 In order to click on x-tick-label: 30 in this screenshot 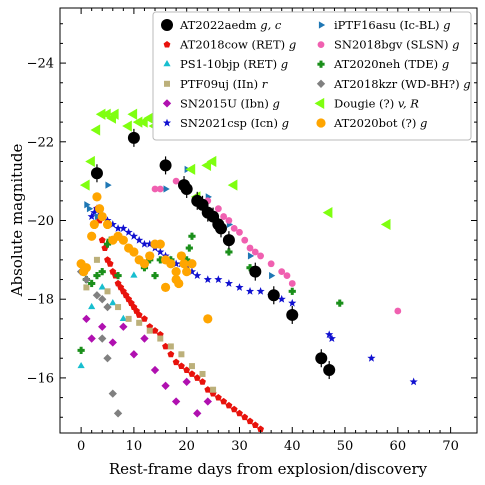, I will do `click(239, 446)`.